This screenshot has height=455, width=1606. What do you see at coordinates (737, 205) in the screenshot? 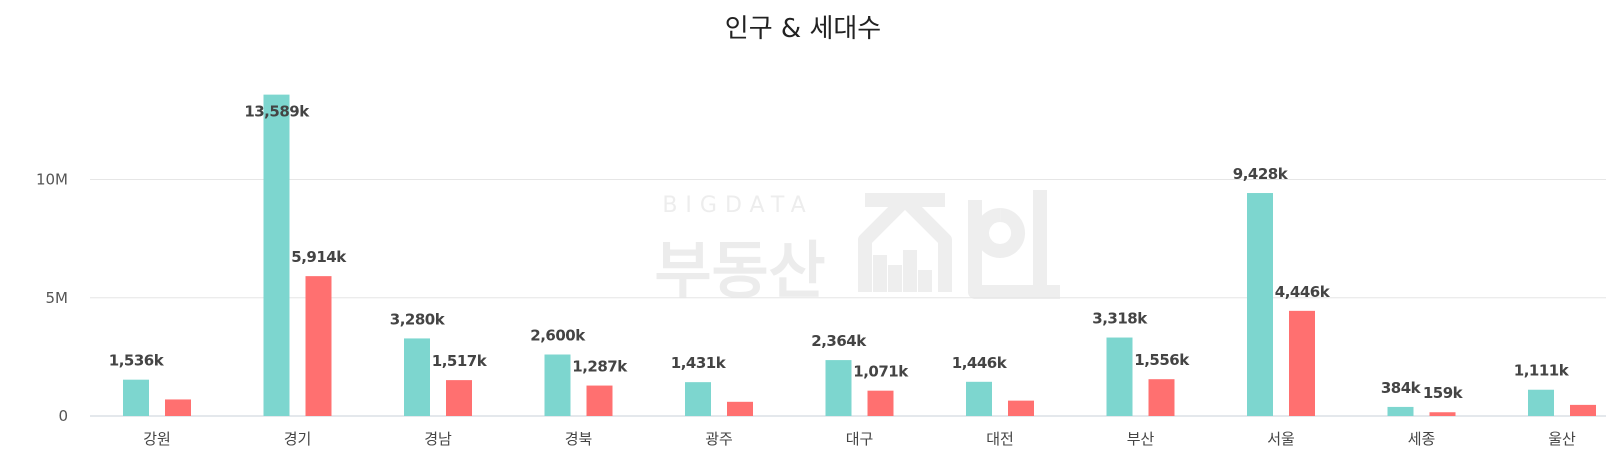
I see `watermark-top-text: BIGDATA` at bounding box center [737, 205].